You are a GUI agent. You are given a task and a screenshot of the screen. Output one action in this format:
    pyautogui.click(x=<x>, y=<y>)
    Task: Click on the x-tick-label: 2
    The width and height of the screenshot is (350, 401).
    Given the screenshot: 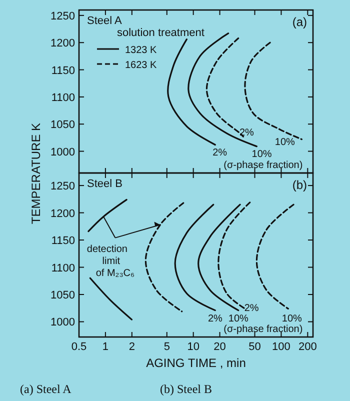 What is the action you would take?
    pyautogui.click(x=131, y=347)
    